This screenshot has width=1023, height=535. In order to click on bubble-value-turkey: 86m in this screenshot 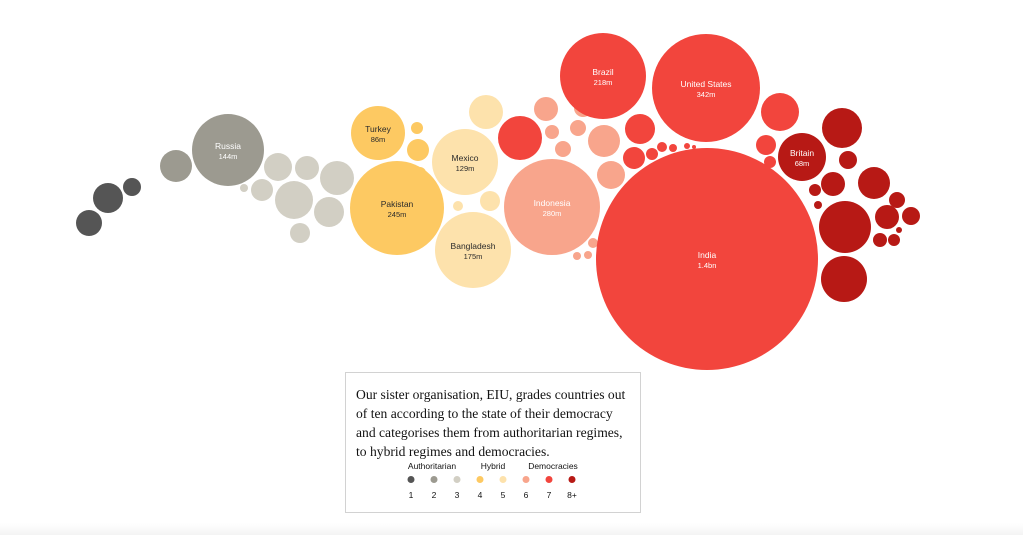, I will do `click(378, 139)`.